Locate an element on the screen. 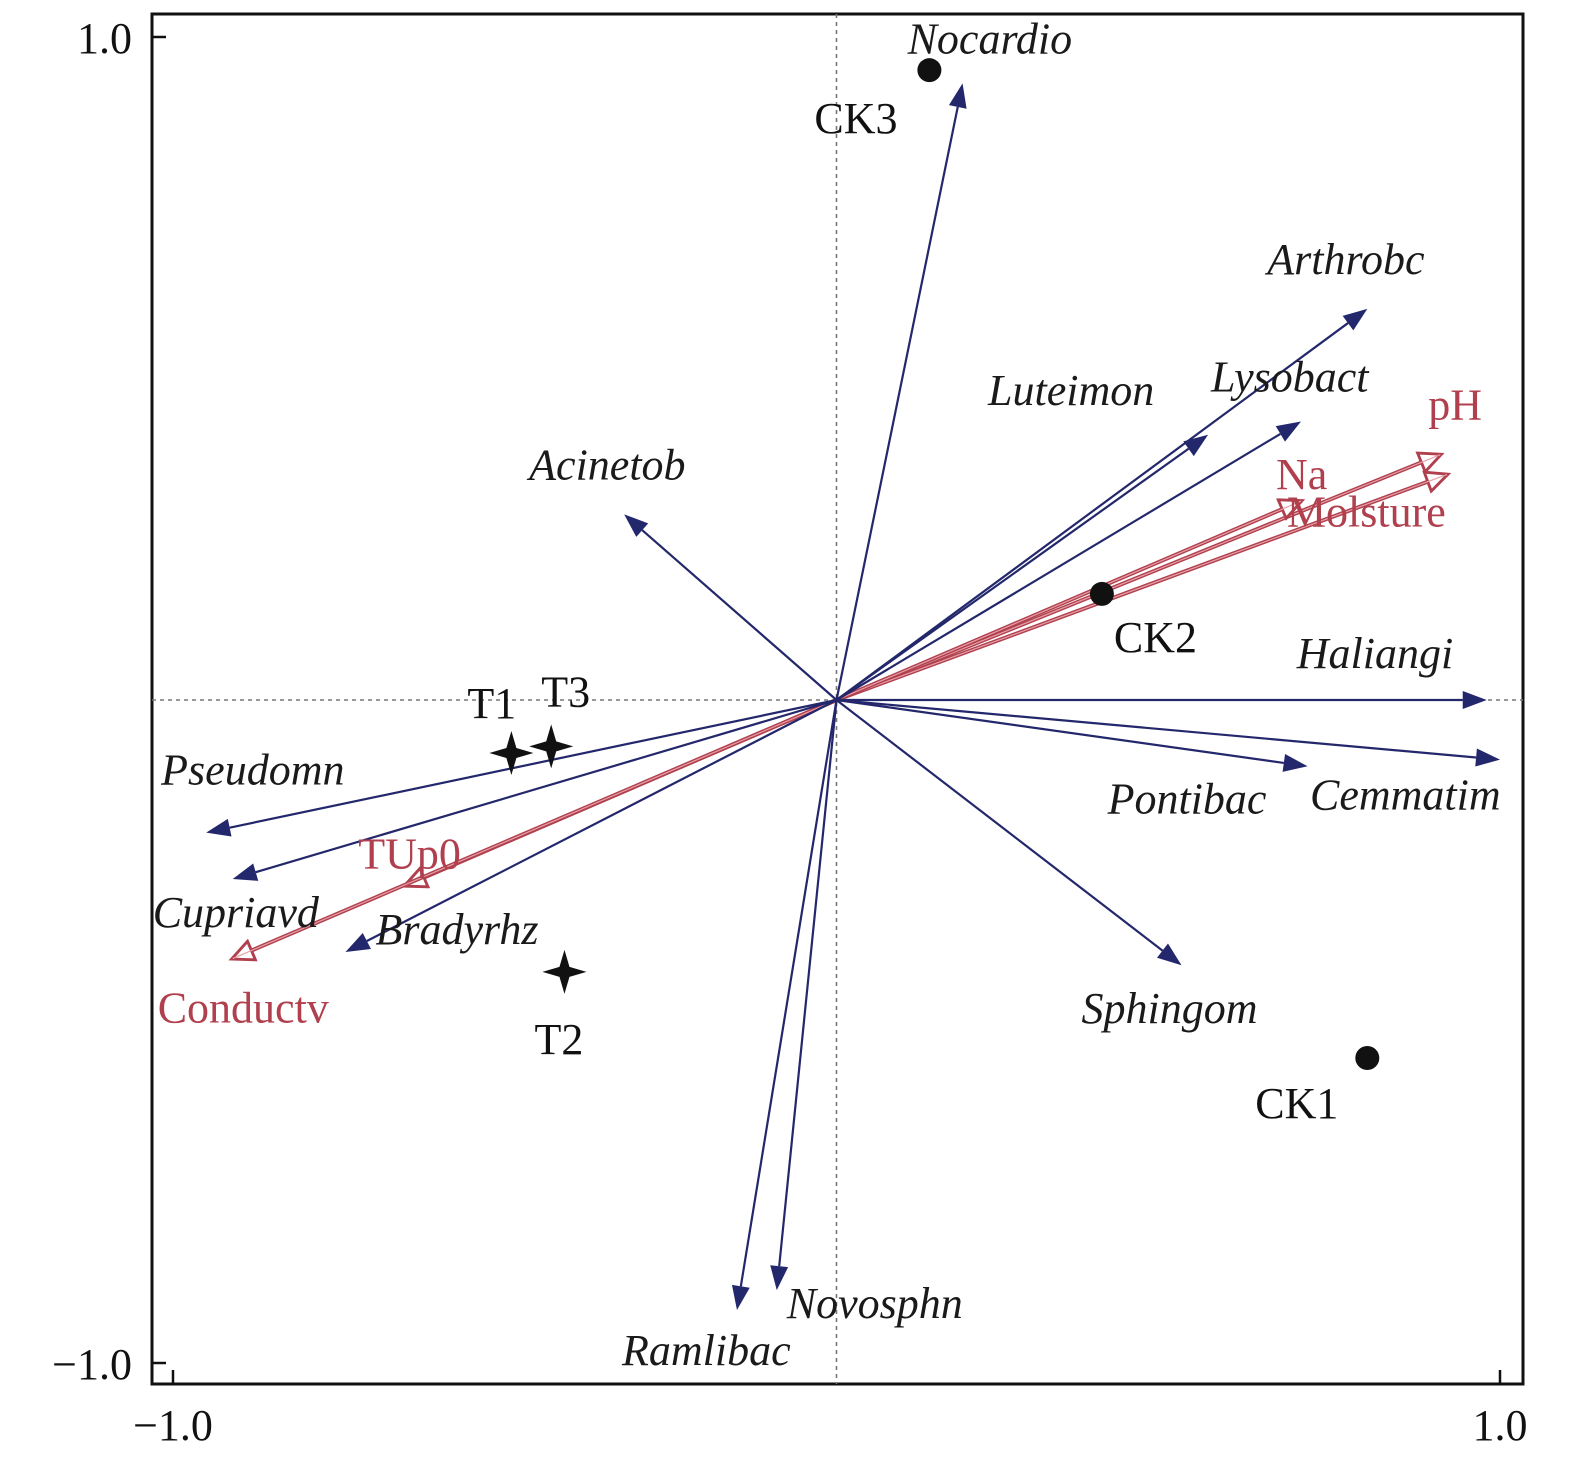 The height and width of the screenshot is (1477, 1575). species-arrow-nocardio is located at coordinates (897, 403).